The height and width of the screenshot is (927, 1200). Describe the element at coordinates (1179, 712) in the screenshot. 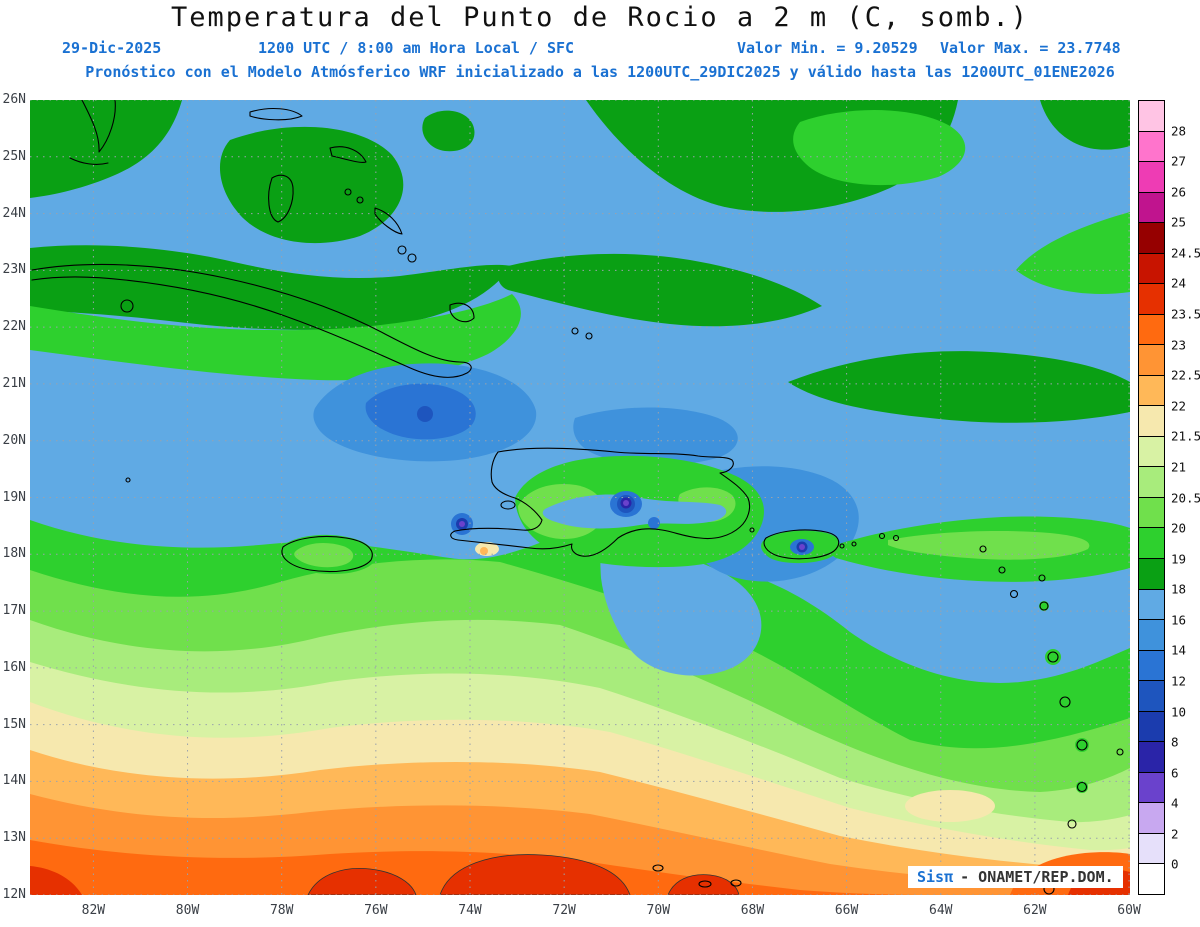

I see `legend-value: 10` at that location.